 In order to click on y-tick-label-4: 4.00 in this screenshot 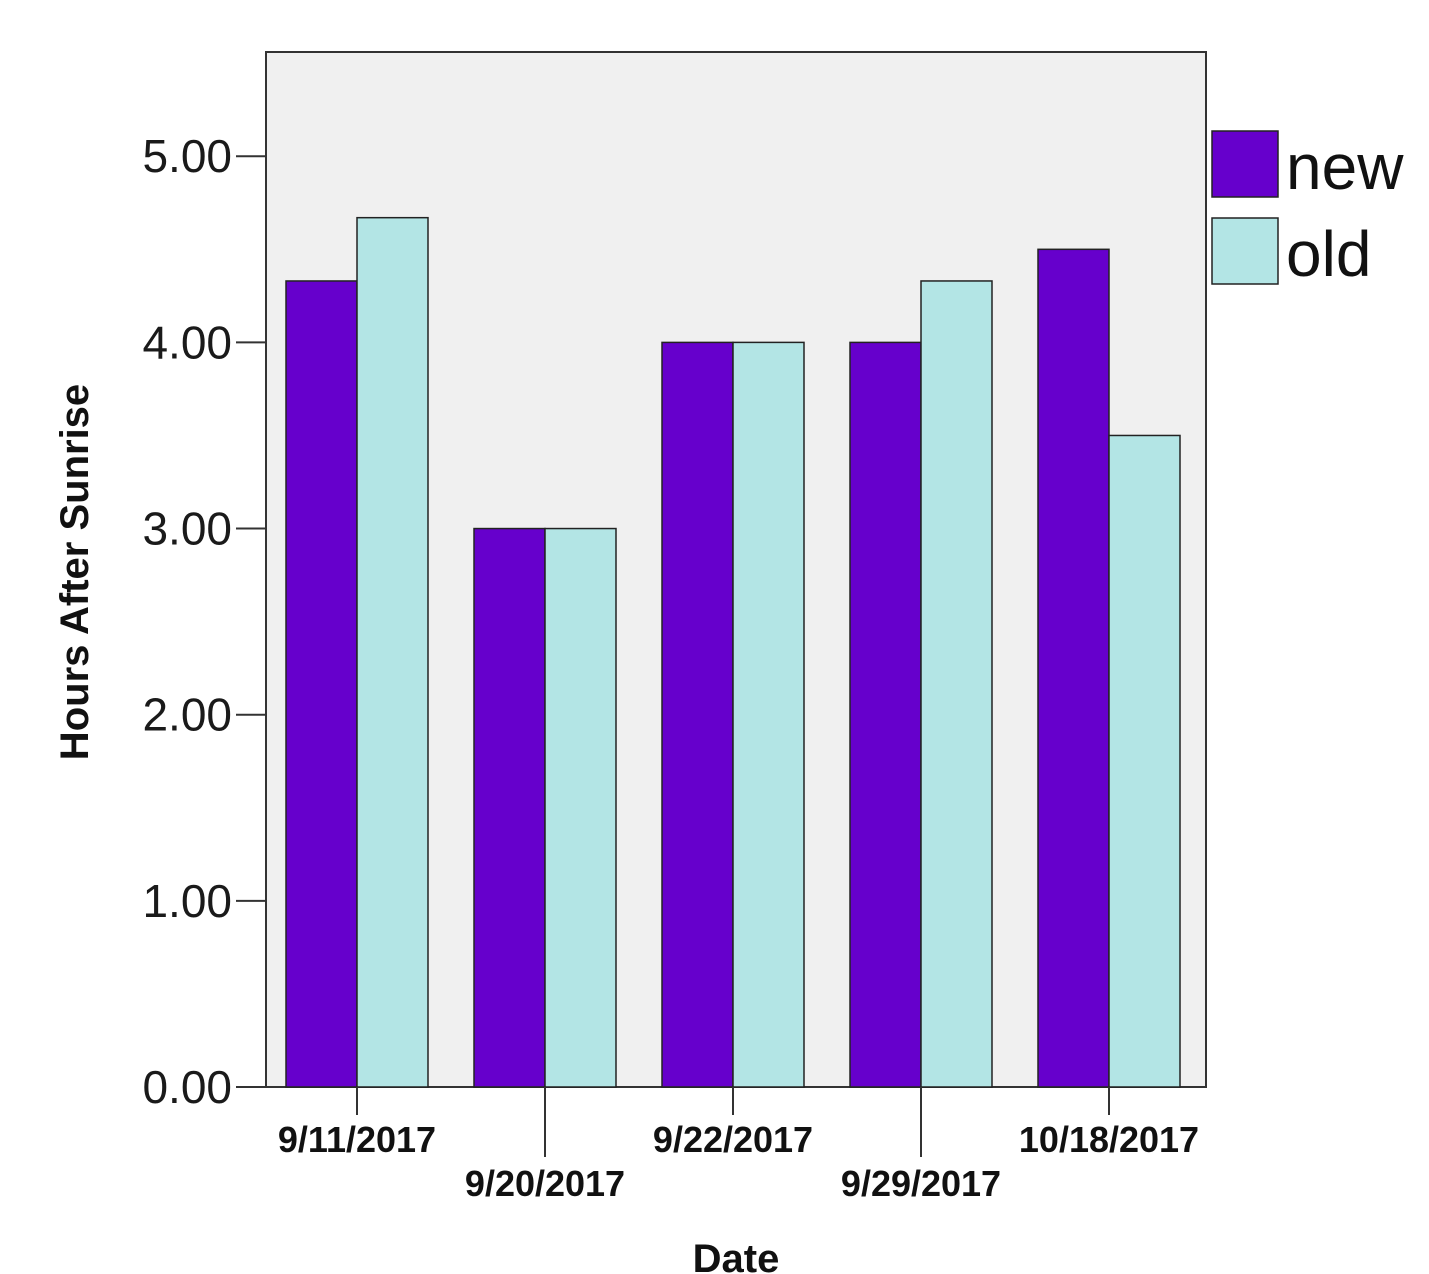, I will do `click(187, 342)`.